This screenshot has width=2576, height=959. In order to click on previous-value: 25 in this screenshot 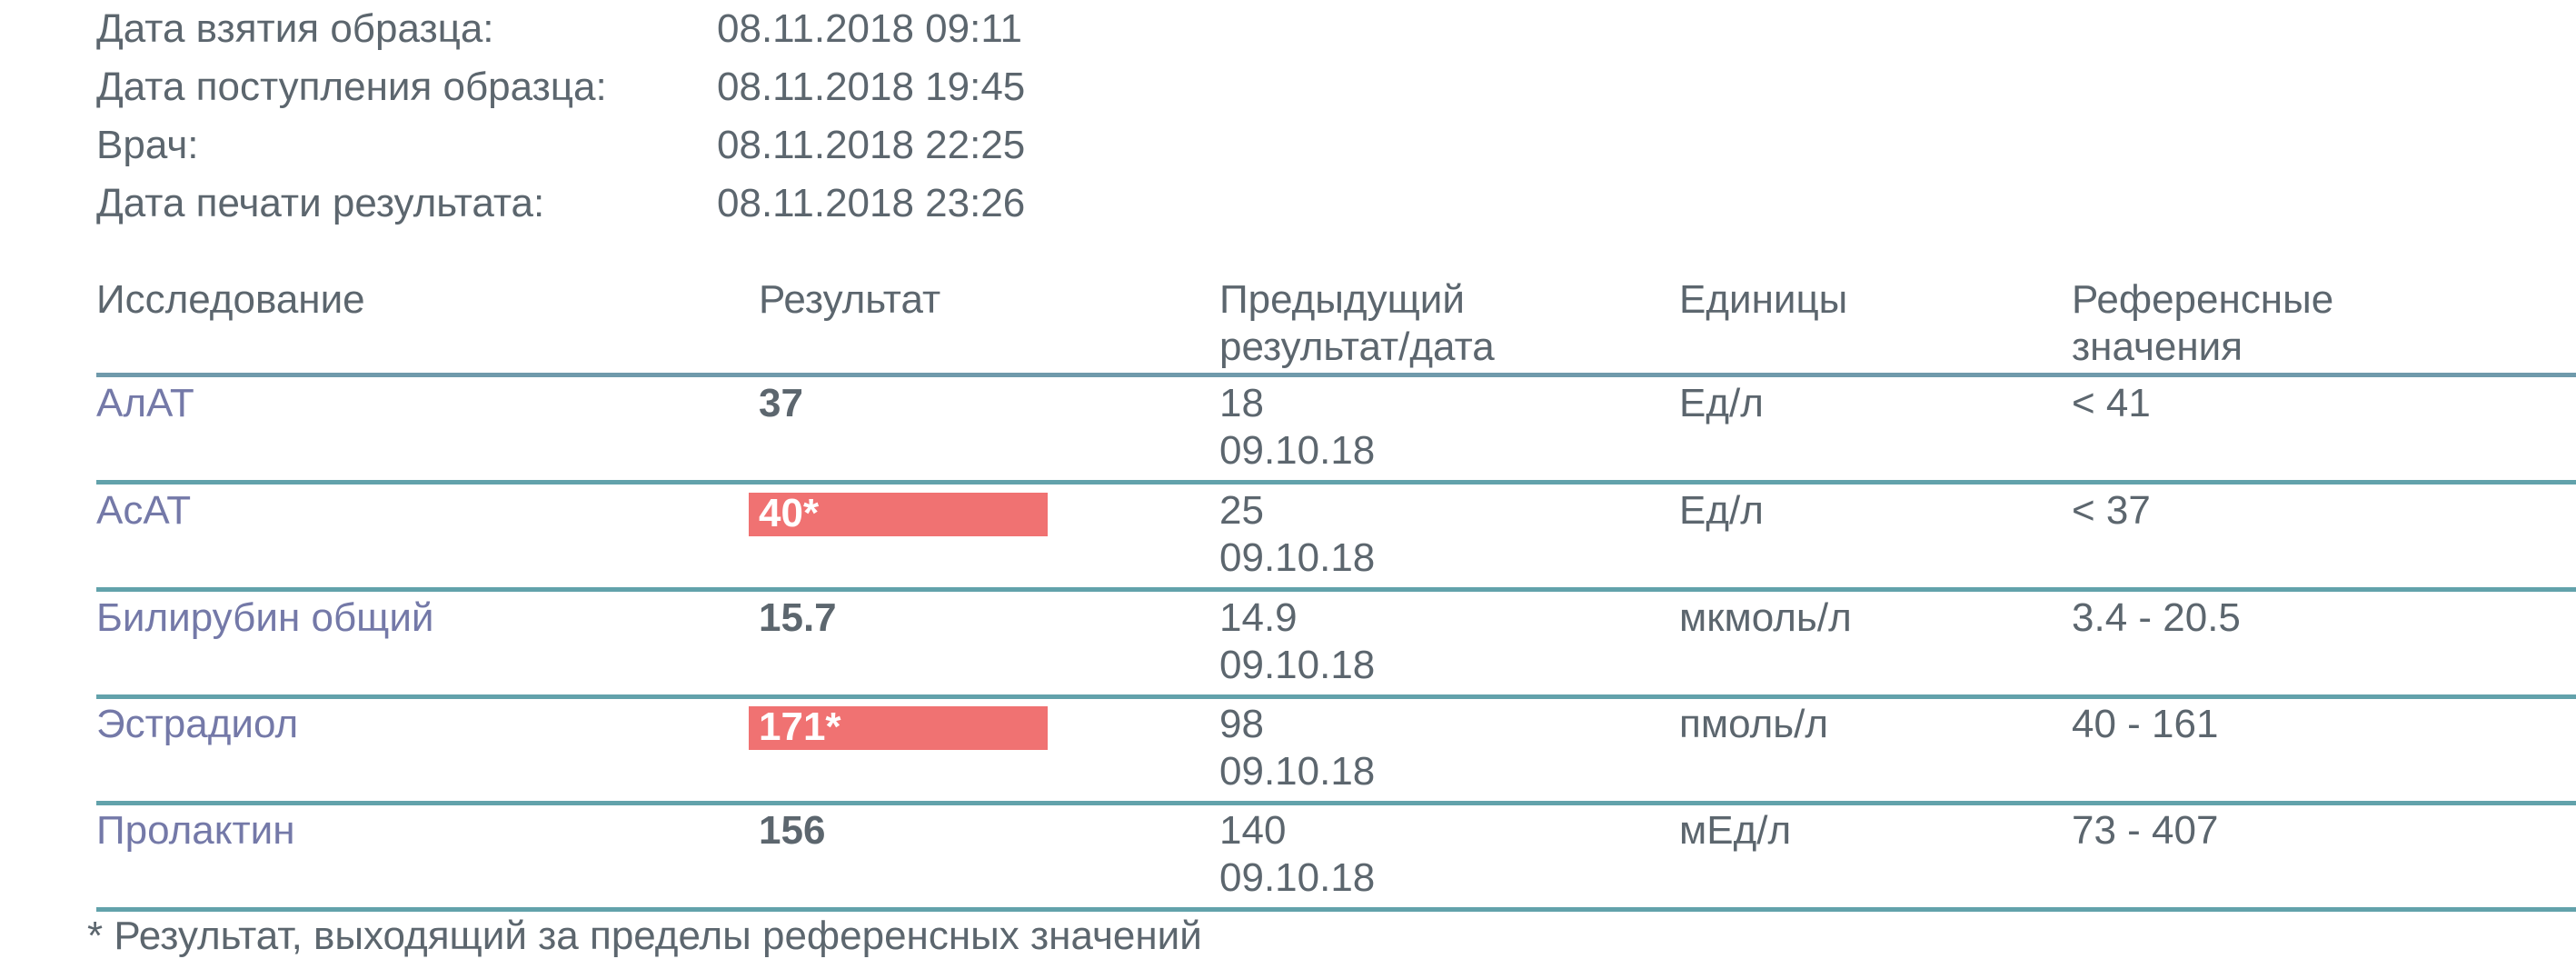, I will do `click(1242, 510)`.